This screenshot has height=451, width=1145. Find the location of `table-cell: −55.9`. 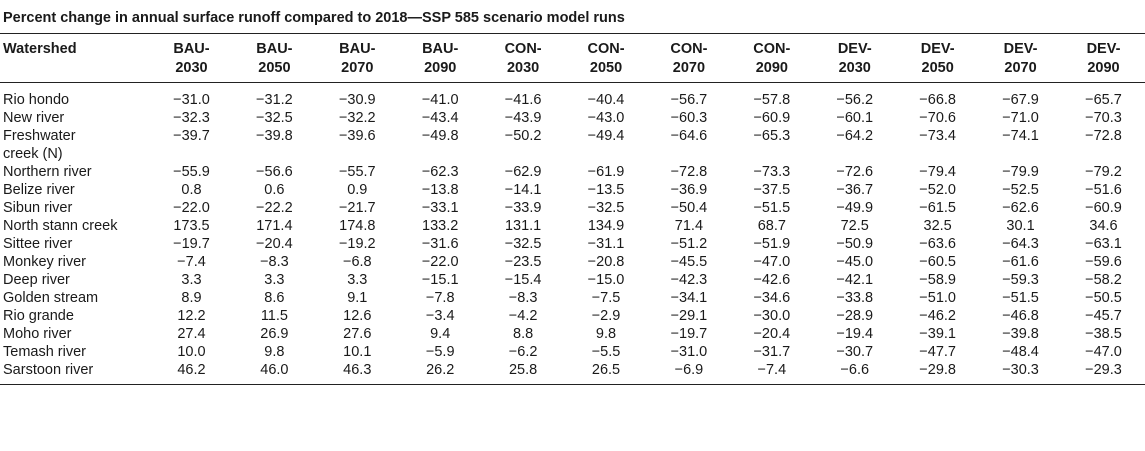

table-cell: −55.9 is located at coordinates (191, 172).